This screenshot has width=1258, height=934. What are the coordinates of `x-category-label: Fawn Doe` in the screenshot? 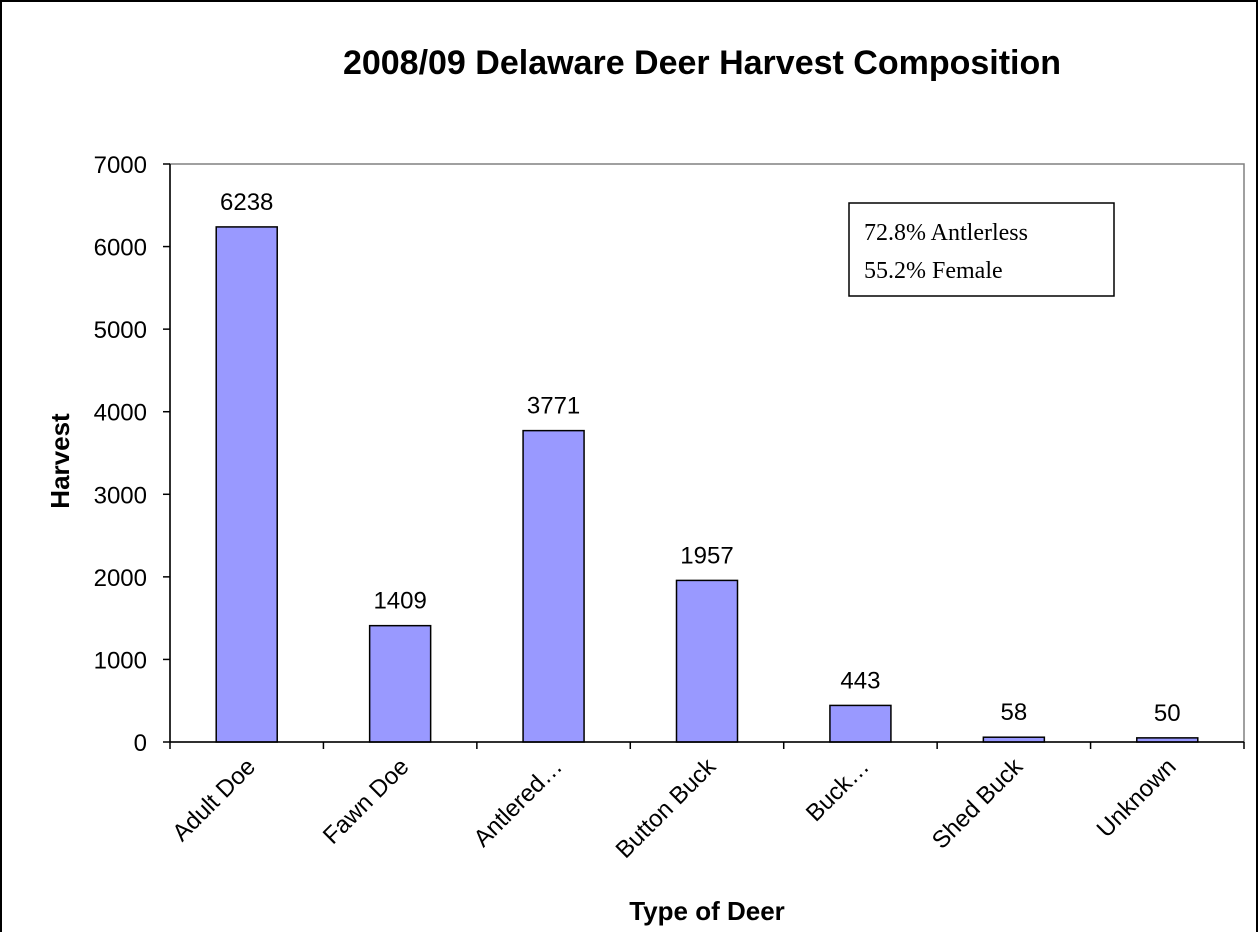 It's located at (366, 801).